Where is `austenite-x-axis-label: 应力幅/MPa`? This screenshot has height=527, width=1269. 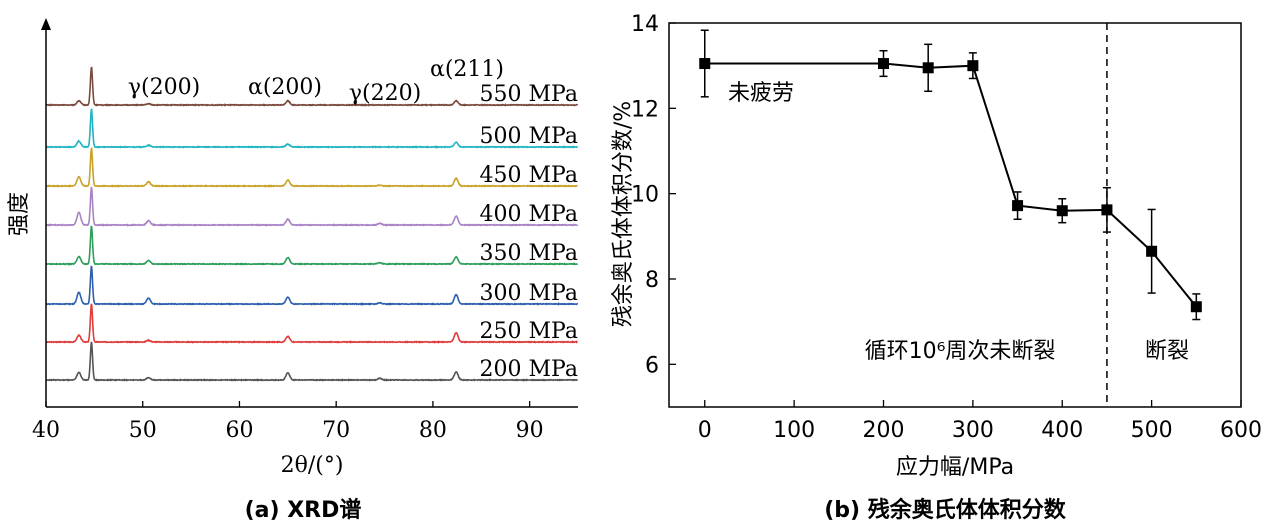
austenite-x-axis-label: 应力幅/MPa is located at coordinates (955, 467).